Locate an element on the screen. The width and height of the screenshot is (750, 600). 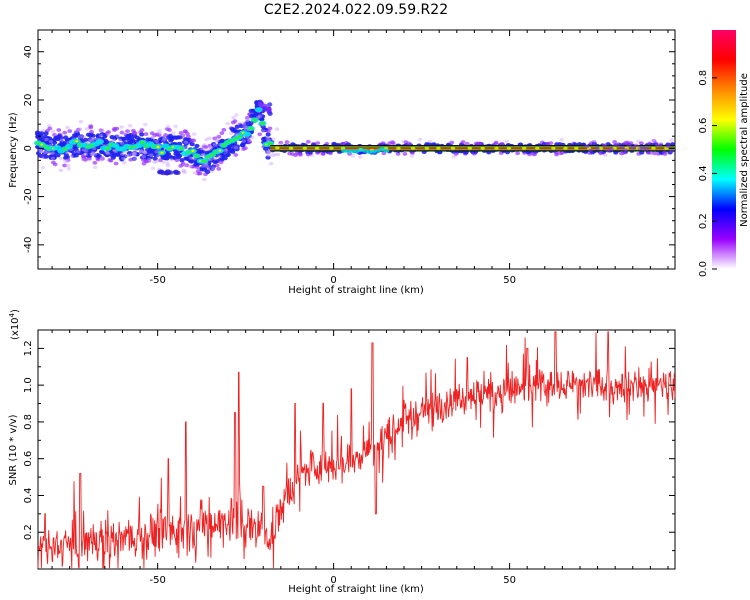
spectrogram-ytick-label: -40 is located at coordinates (28, 245).